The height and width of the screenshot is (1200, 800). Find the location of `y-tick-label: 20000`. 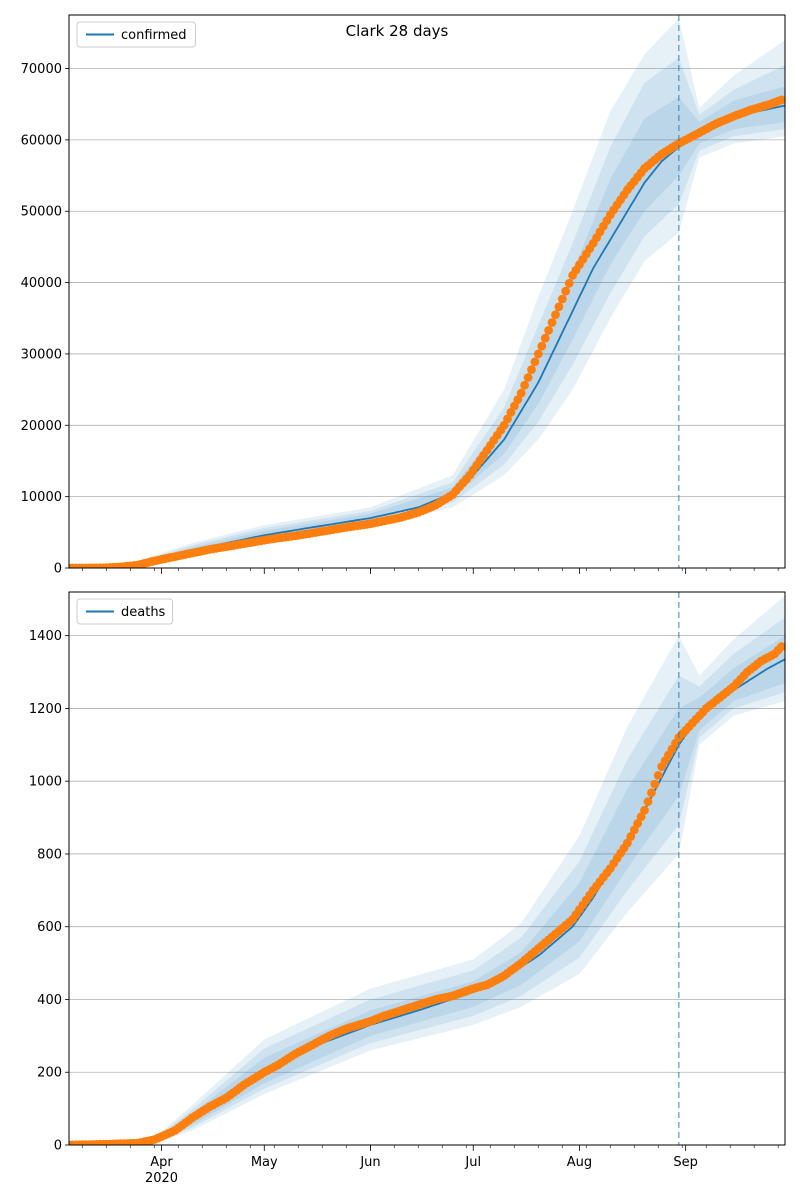

y-tick-label: 20000 is located at coordinates (41, 426).